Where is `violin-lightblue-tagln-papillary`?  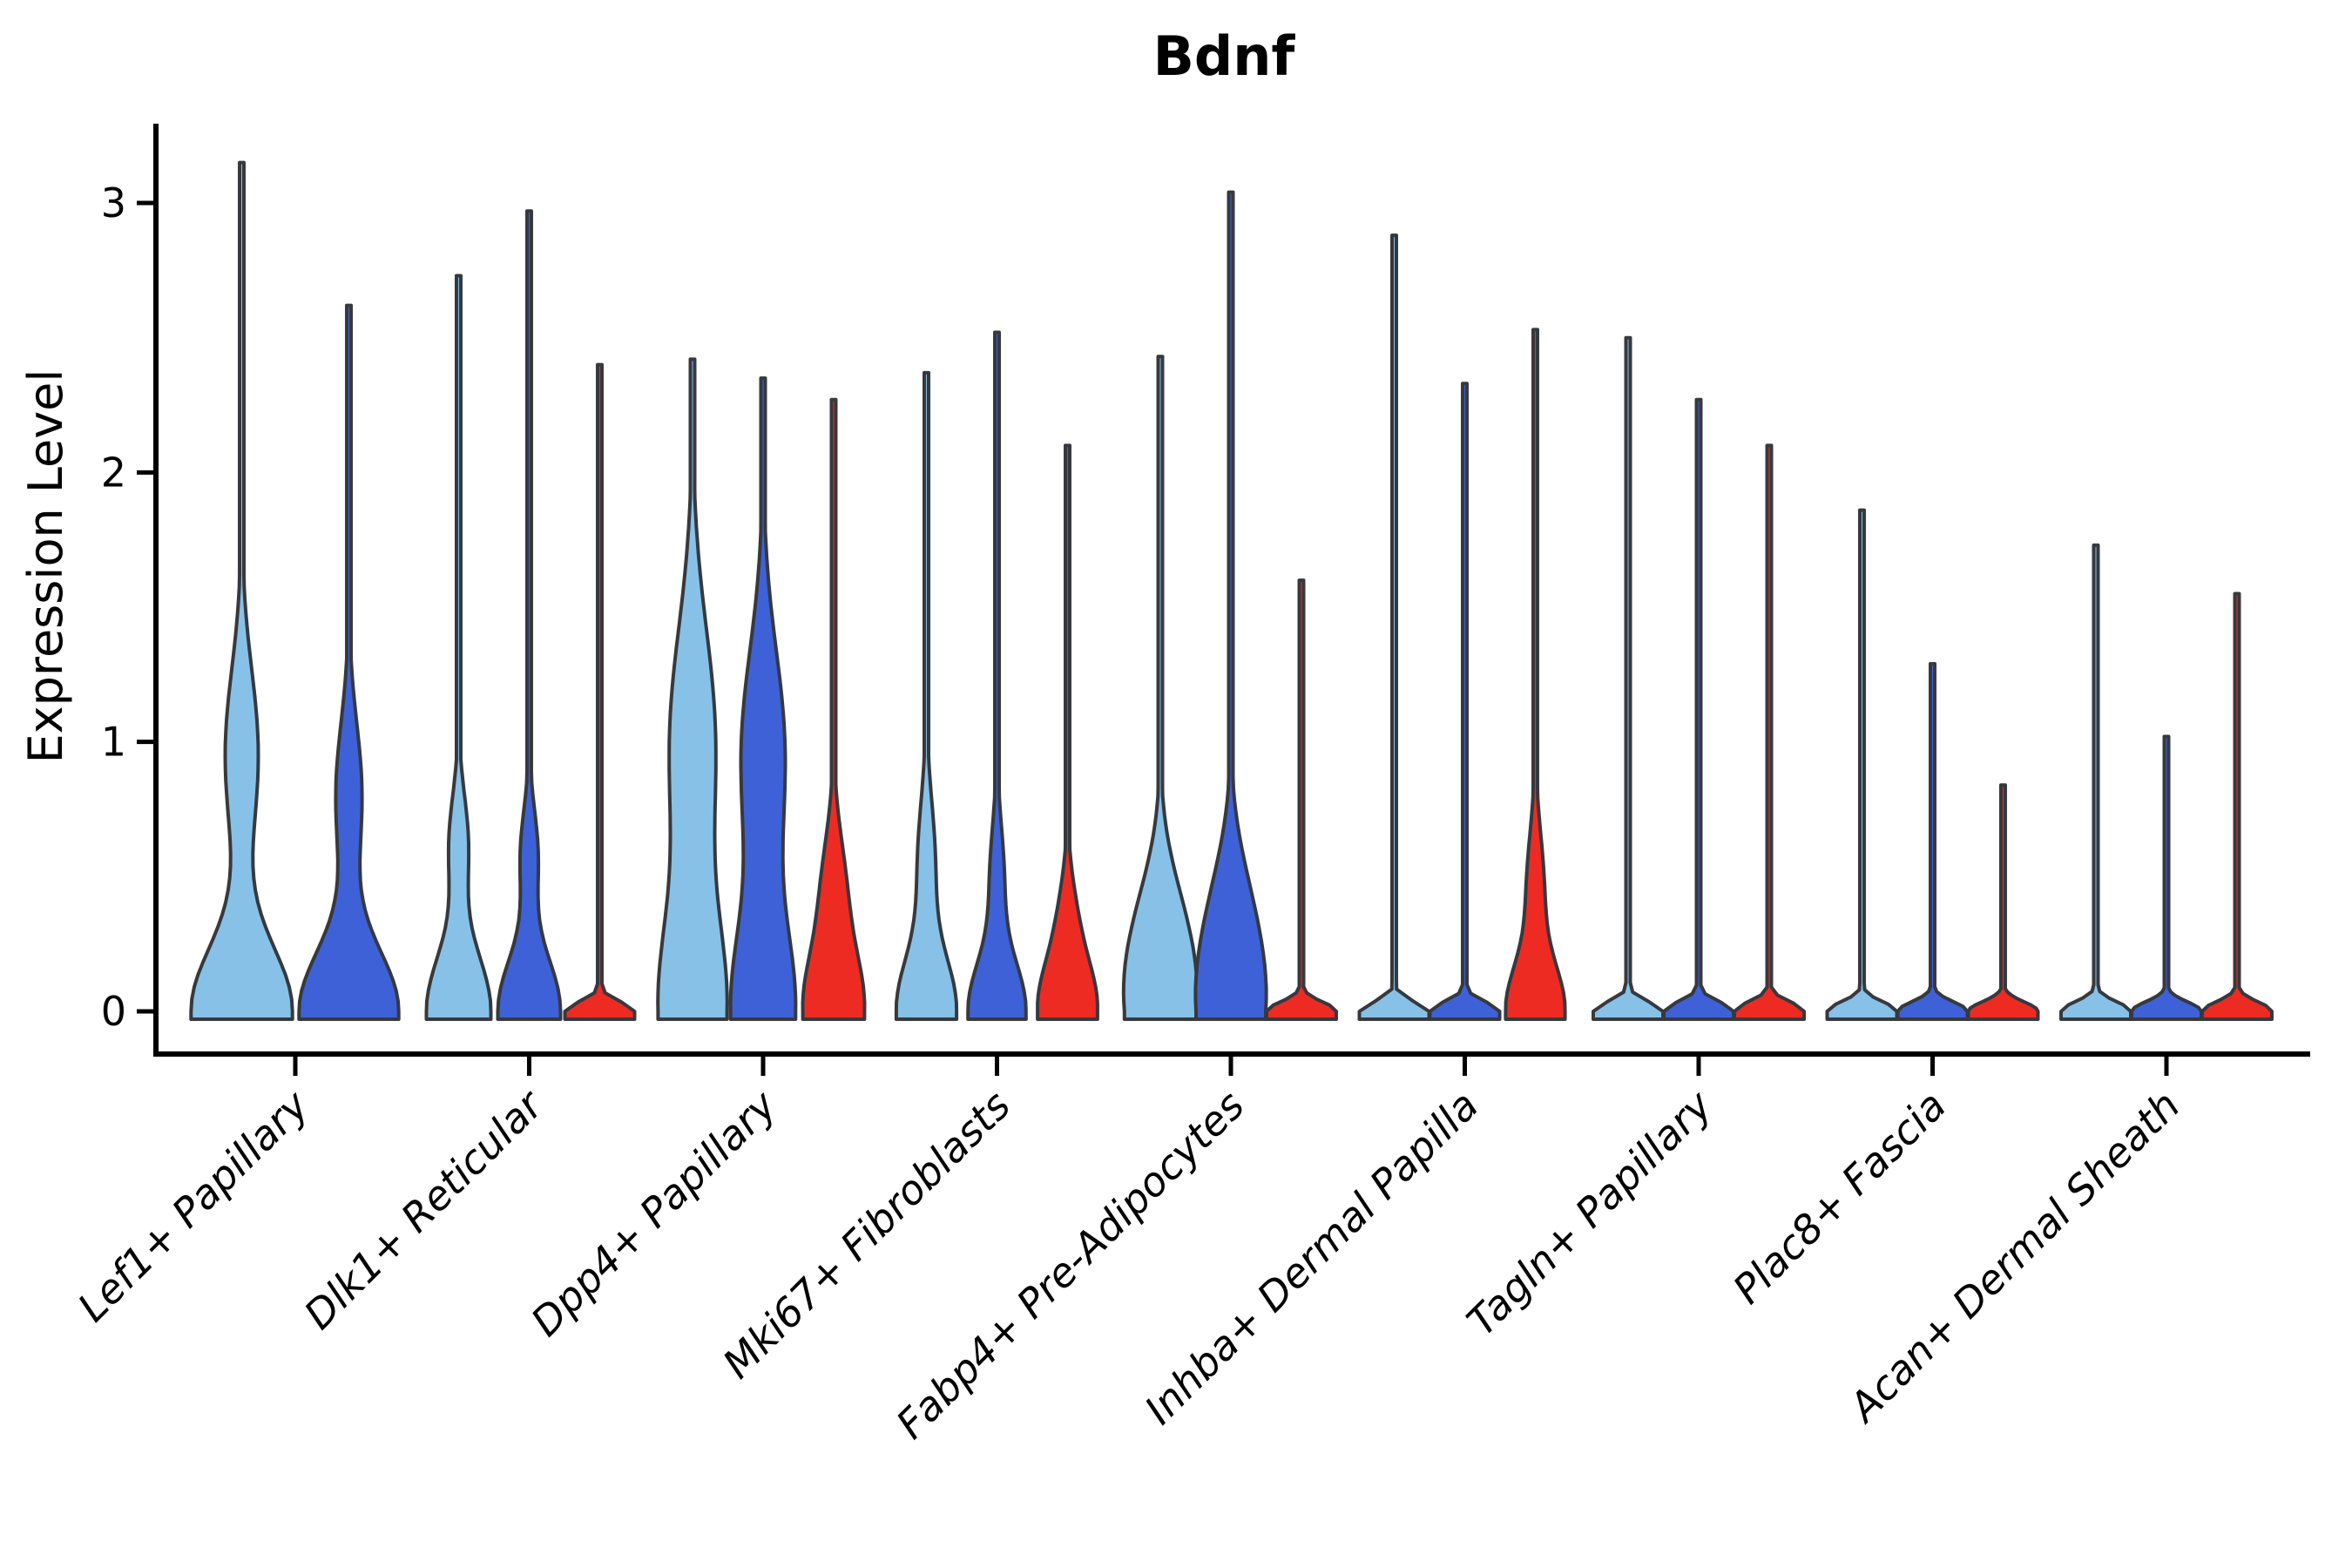 violin-lightblue-tagln-papillary is located at coordinates (1628, 678).